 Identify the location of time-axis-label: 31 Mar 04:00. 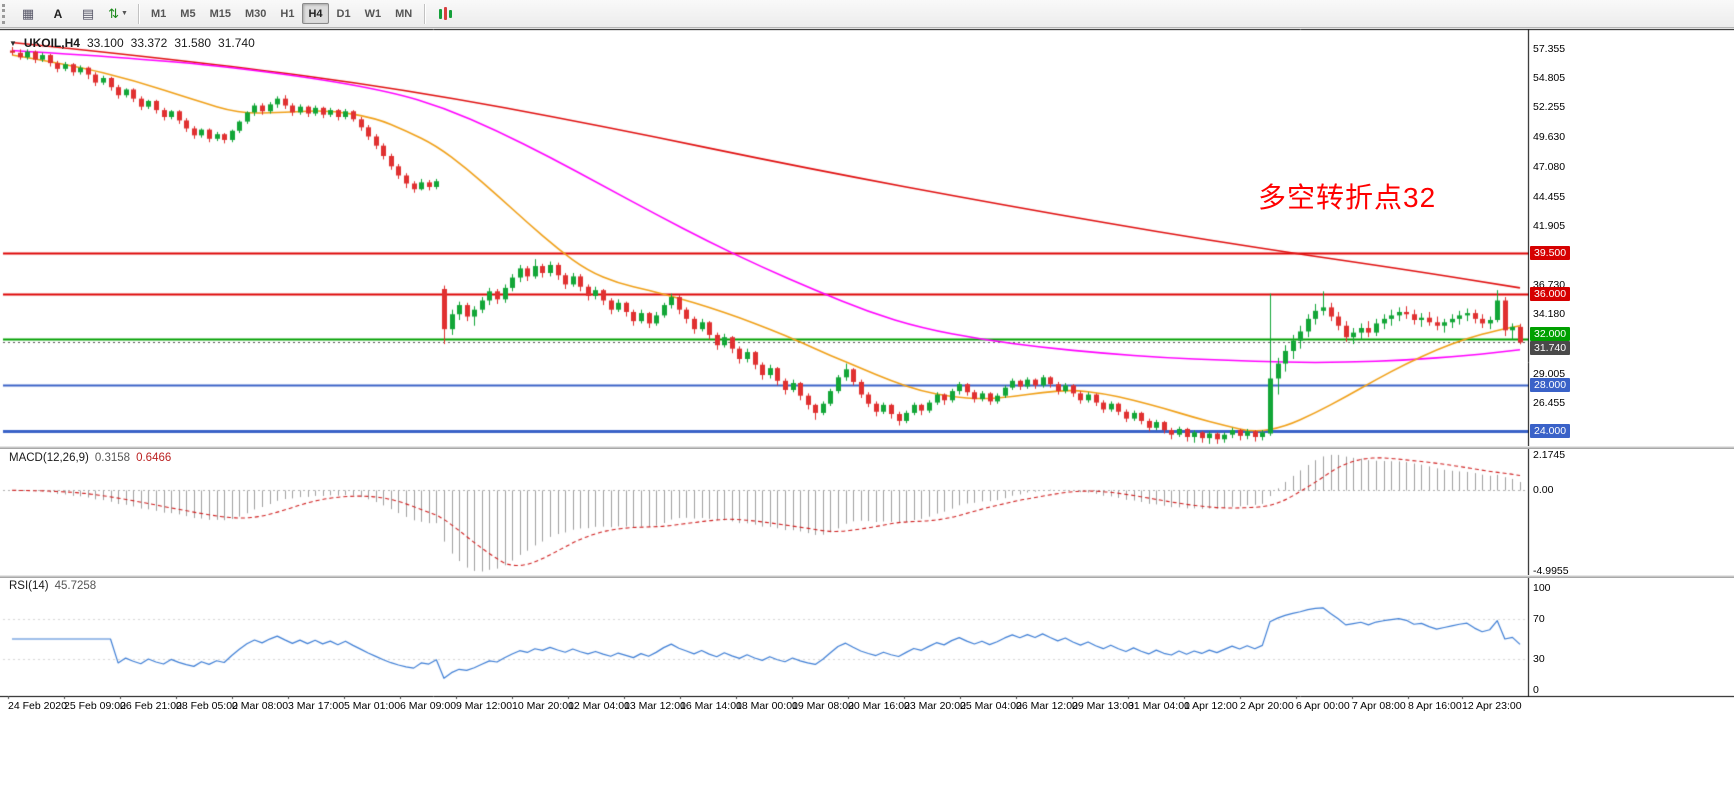
(1159, 706).